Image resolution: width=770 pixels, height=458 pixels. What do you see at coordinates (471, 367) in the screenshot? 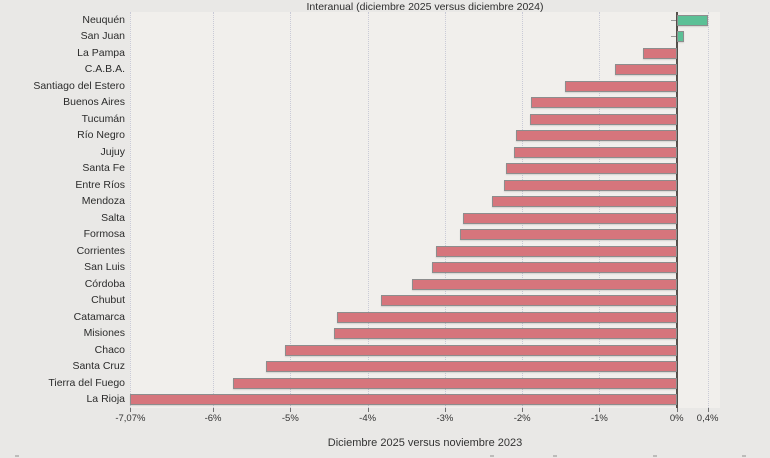
I see `bar-santa-cruz` at bounding box center [471, 367].